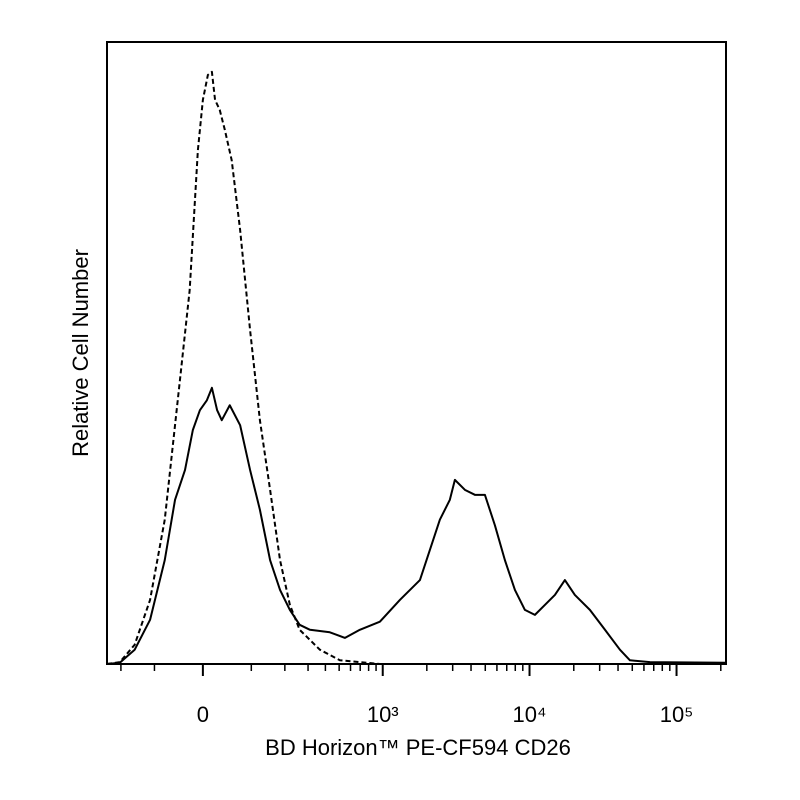 The image size is (800, 800). What do you see at coordinates (530, 714) in the screenshot?
I see `x-tick-label: 10⁴` at bounding box center [530, 714].